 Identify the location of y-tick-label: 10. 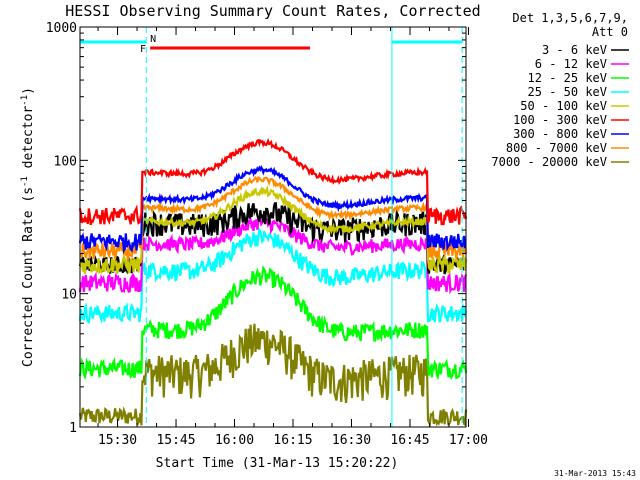
(69, 295).